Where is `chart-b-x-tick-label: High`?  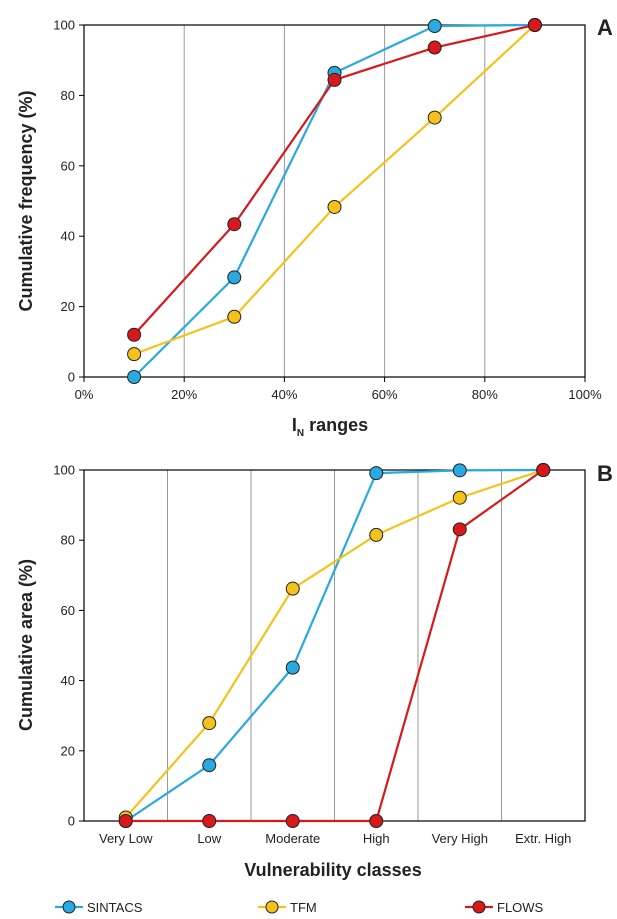 chart-b-x-tick-label: High is located at coordinates (376, 838).